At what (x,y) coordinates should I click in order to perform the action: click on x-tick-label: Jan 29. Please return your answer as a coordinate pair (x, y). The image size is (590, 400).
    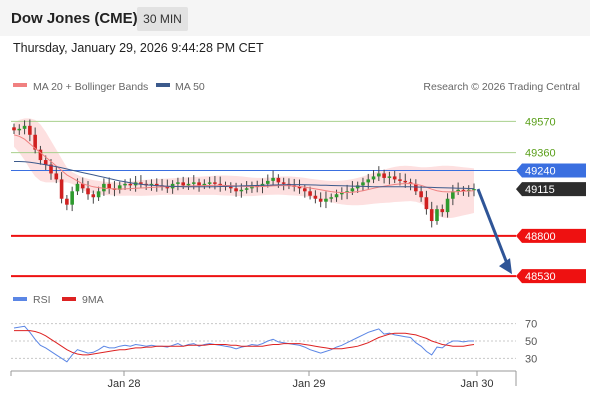
    Looking at the image, I should click on (308, 384).